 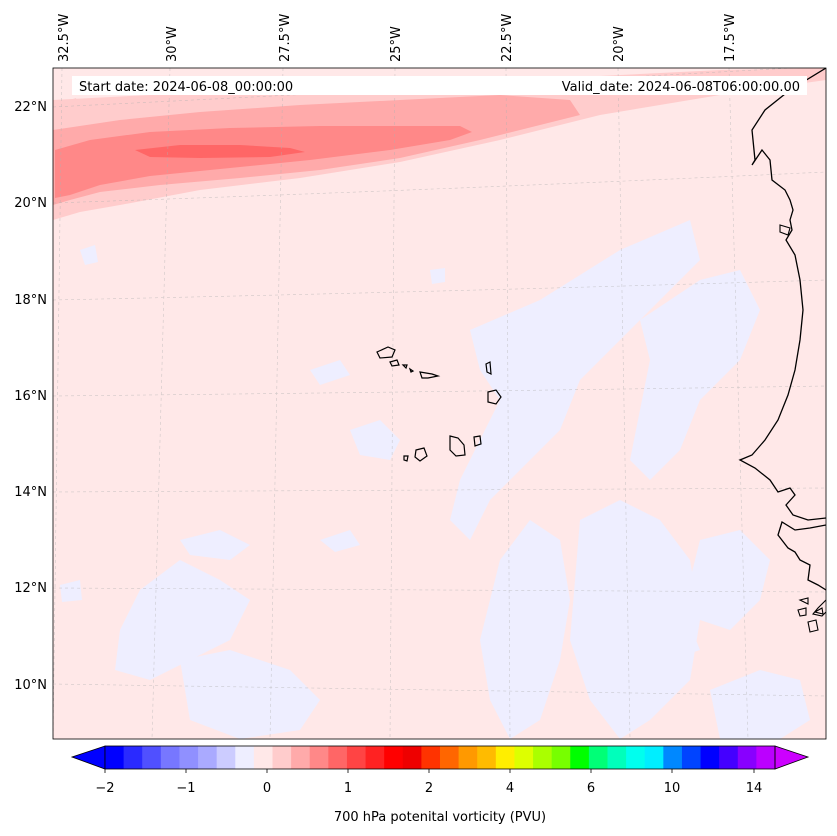 What do you see at coordinates (785, 230) in the screenshot?
I see `coast-inlet-north` at bounding box center [785, 230].